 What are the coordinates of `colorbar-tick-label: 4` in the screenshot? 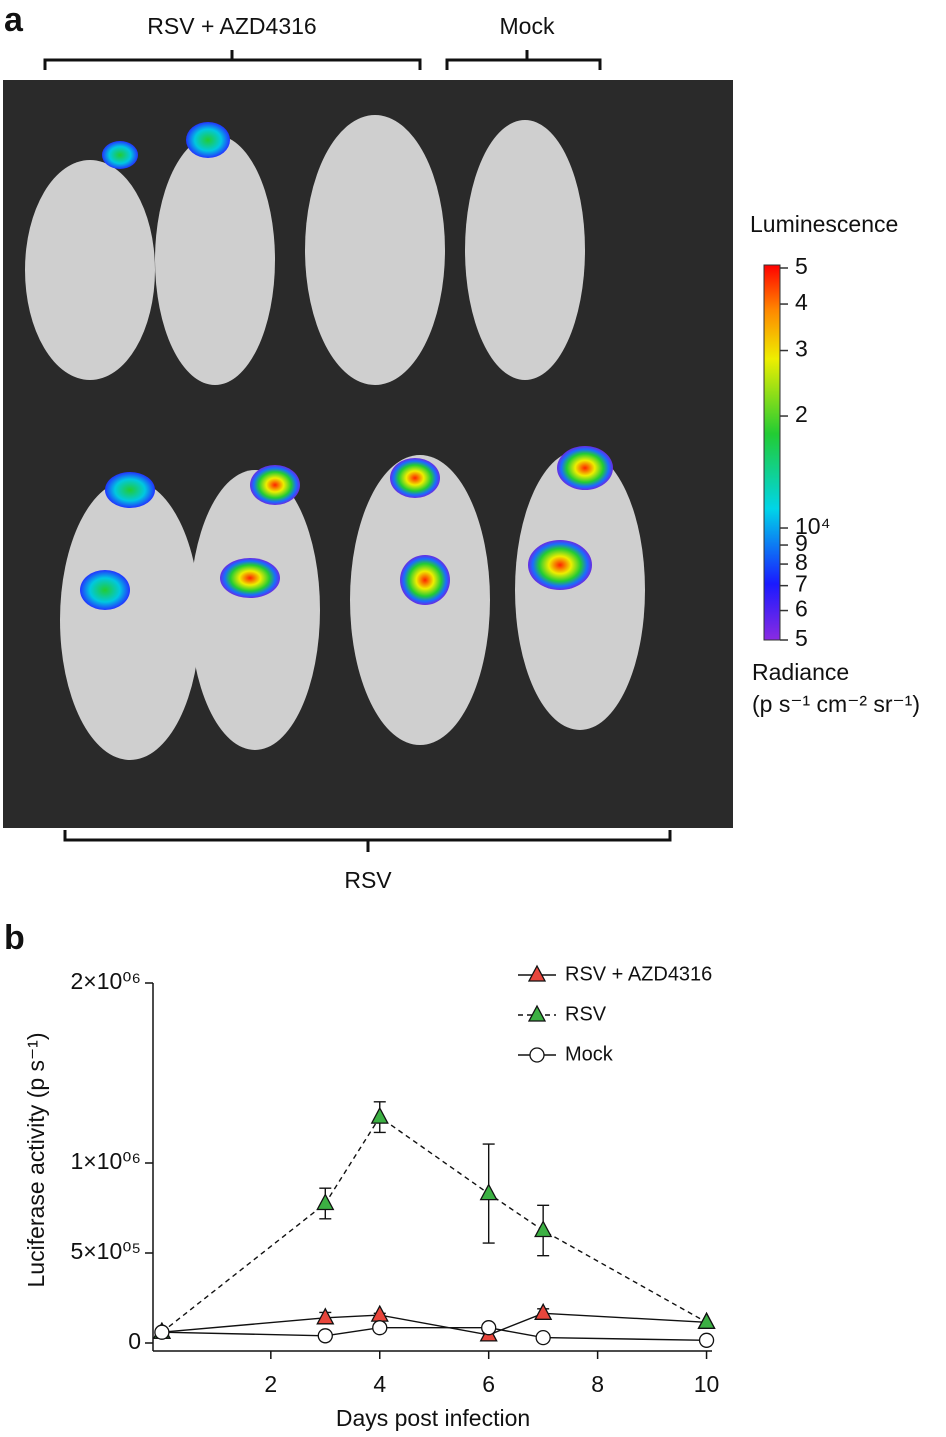 It's located at (801, 302).